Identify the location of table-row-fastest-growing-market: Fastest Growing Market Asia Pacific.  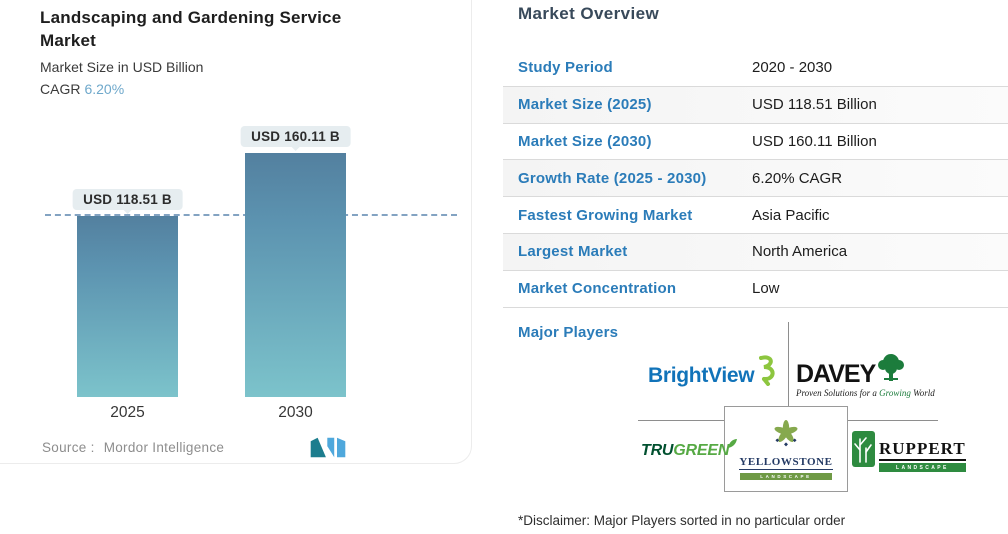
(755, 215).